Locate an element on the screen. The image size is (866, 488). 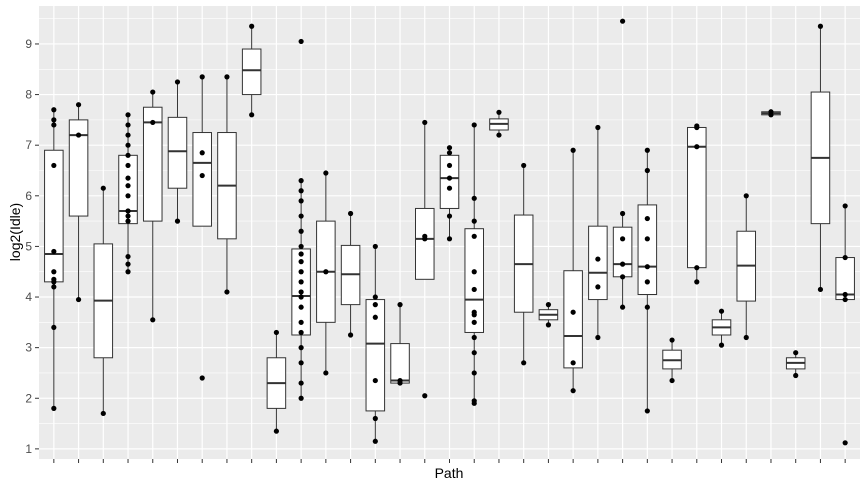
y-tick-label: 3 is located at coordinates (28, 348).